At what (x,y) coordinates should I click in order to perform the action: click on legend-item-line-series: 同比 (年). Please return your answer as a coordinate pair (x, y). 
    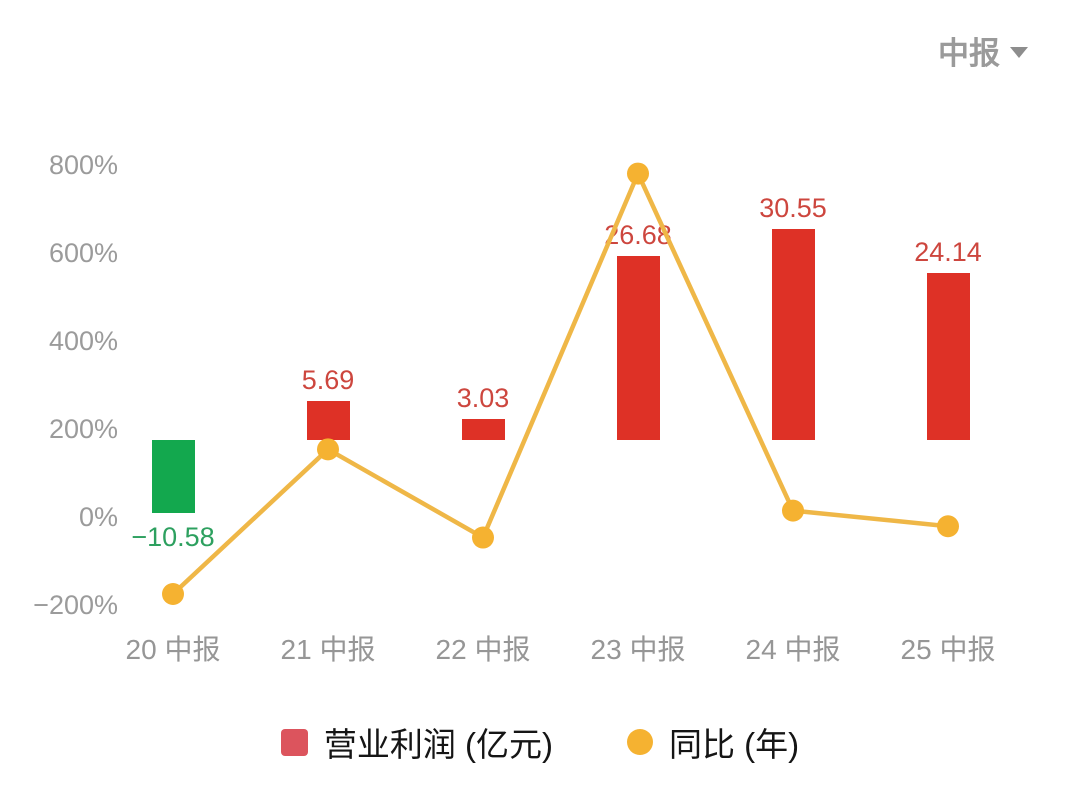
    Looking at the image, I should click on (713, 742).